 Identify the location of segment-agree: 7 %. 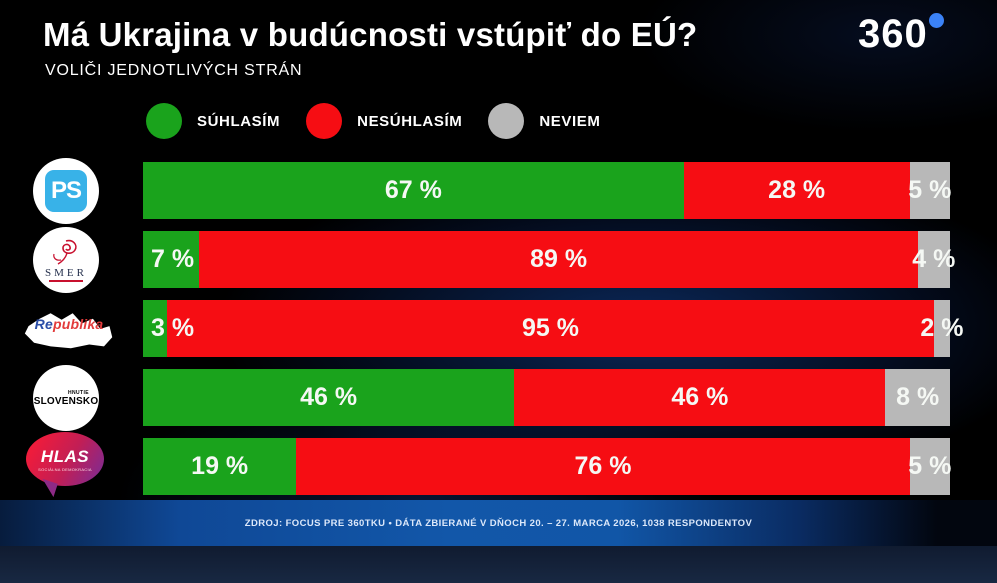
(171, 259).